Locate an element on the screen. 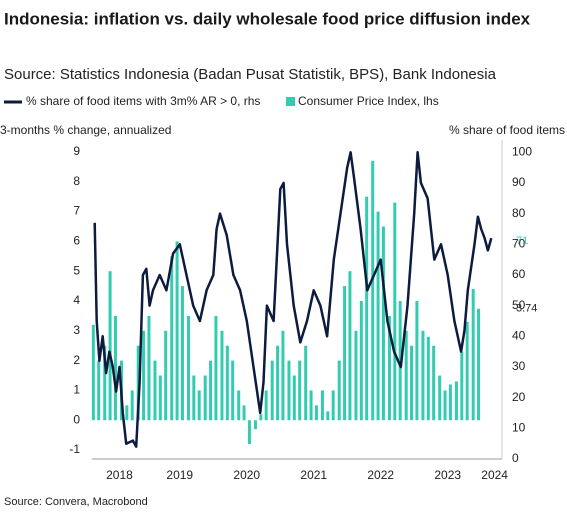 The image size is (567, 520). x-tick-label: 2023 is located at coordinates (447, 475).